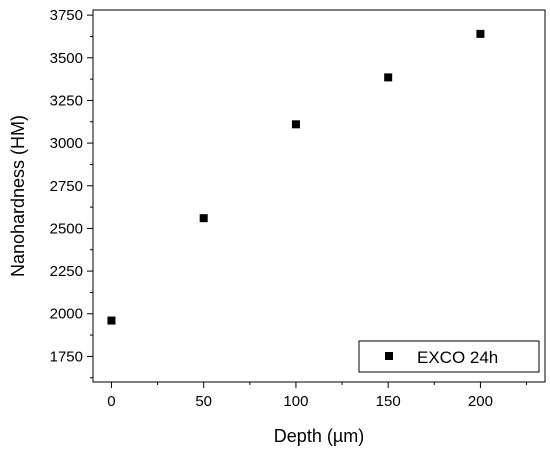 The width and height of the screenshot is (550, 450). I want to click on y-tick-label: 3500, so click(66, 58).